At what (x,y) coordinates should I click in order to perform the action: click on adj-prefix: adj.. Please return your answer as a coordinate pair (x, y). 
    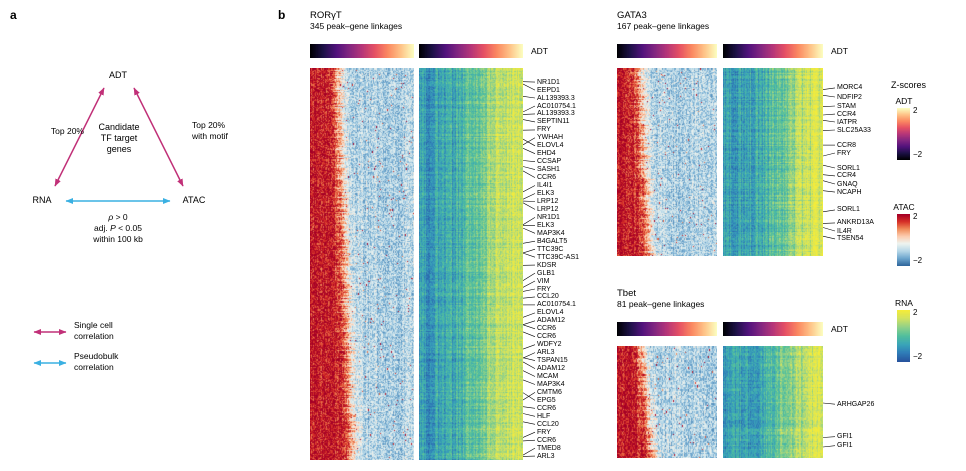
    Looking at the image, I should click on (102, 228).